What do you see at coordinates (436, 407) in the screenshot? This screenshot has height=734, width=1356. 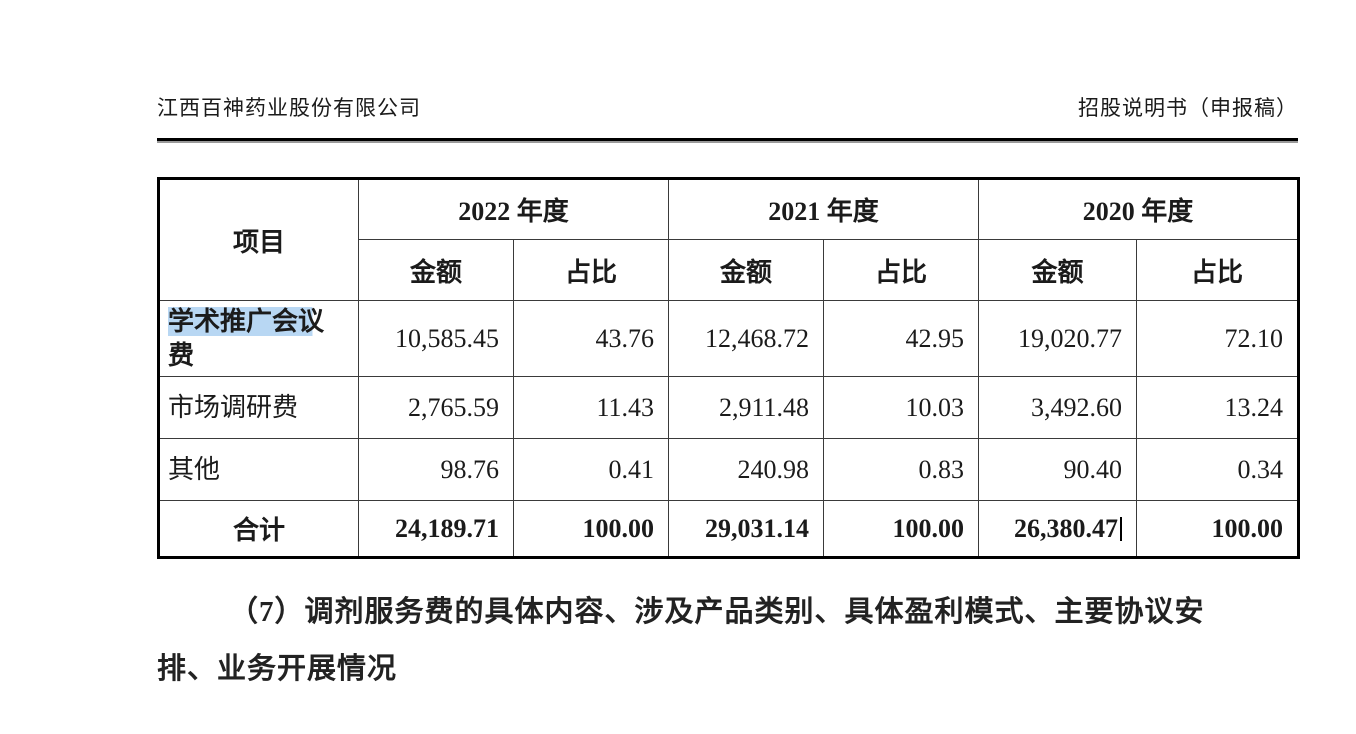 I see `cell-2022-amount: 2,765.59` at bounding box center [436, 407].